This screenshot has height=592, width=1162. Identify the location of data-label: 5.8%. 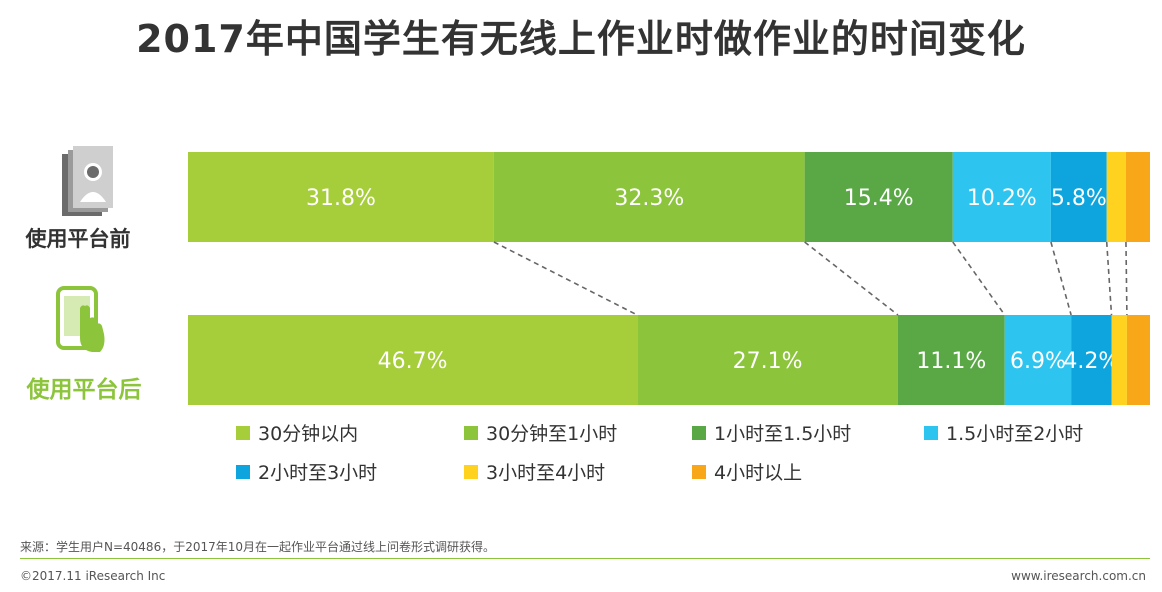
(1079, 198).